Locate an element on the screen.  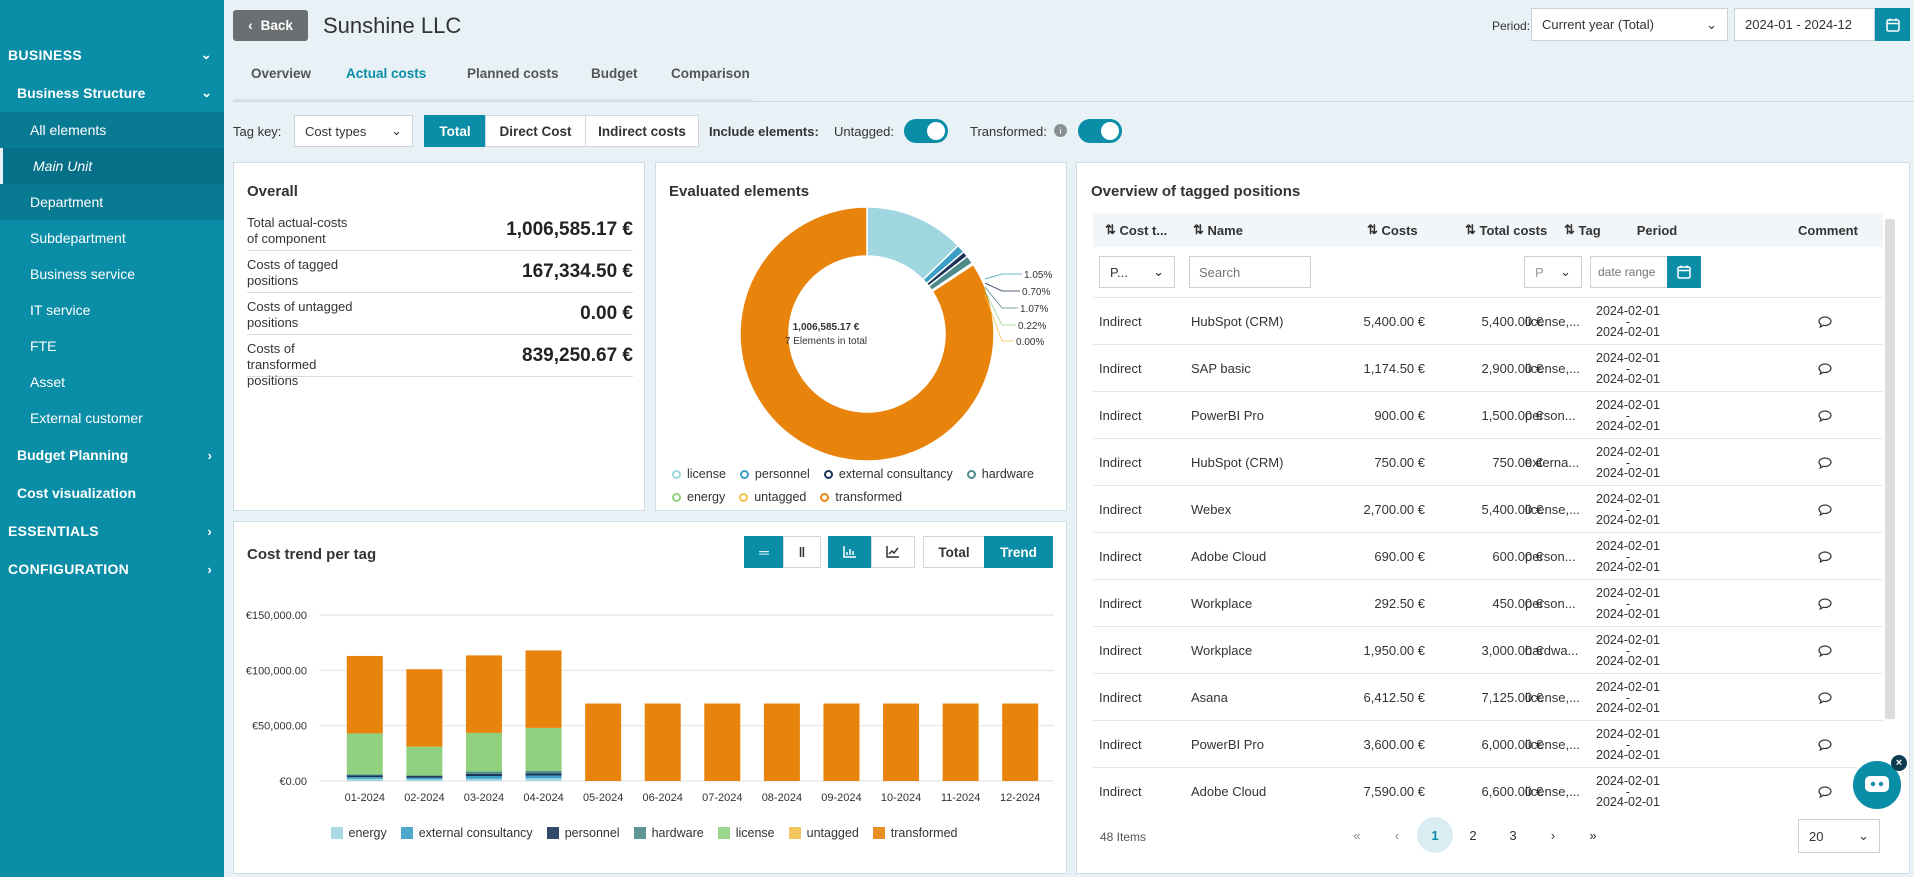
sidebar-item-asset: Asset is located at coordinates (48, 382).